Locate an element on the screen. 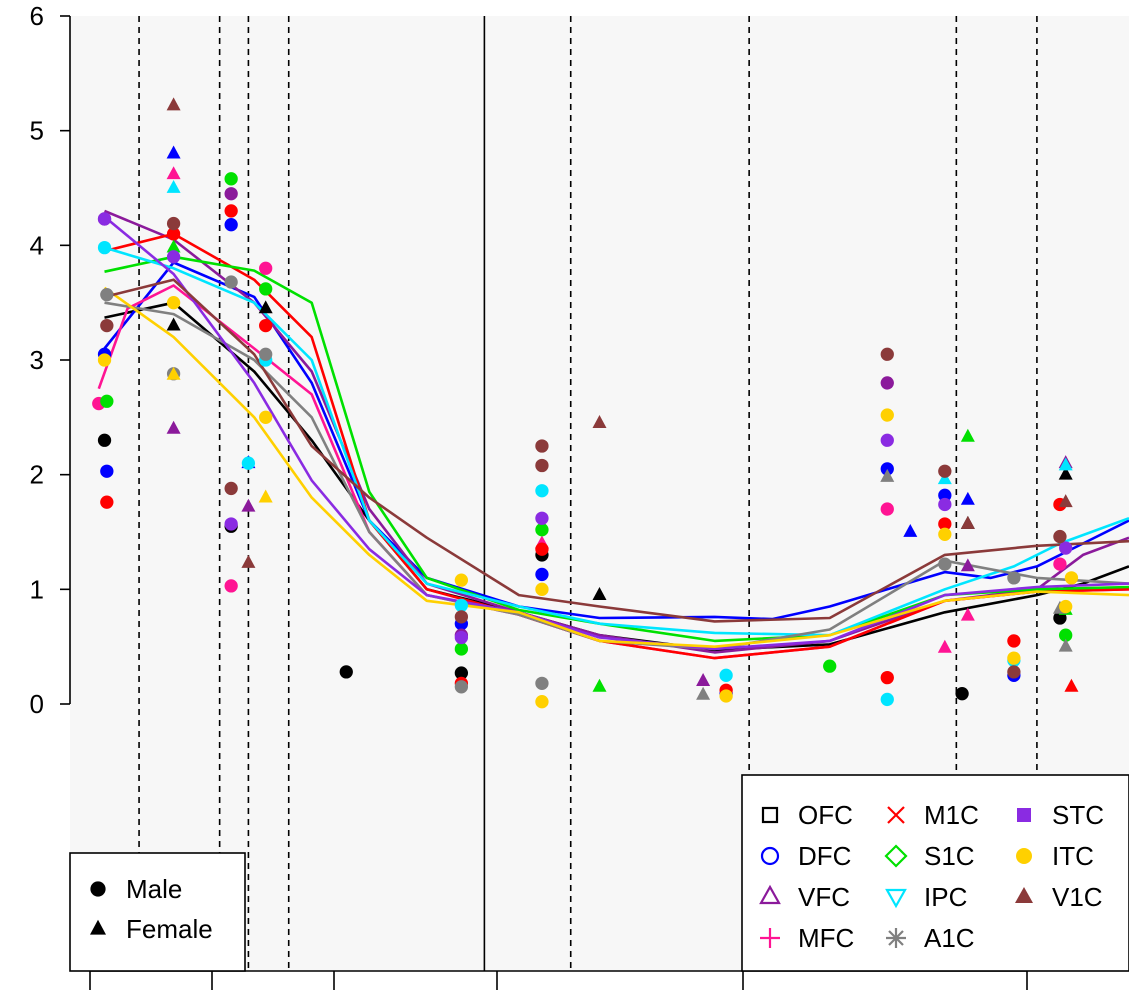 Image resolution: width=1129 pixels, height=1008 pixels. region-legend-box is located at coordinates (935, 873).